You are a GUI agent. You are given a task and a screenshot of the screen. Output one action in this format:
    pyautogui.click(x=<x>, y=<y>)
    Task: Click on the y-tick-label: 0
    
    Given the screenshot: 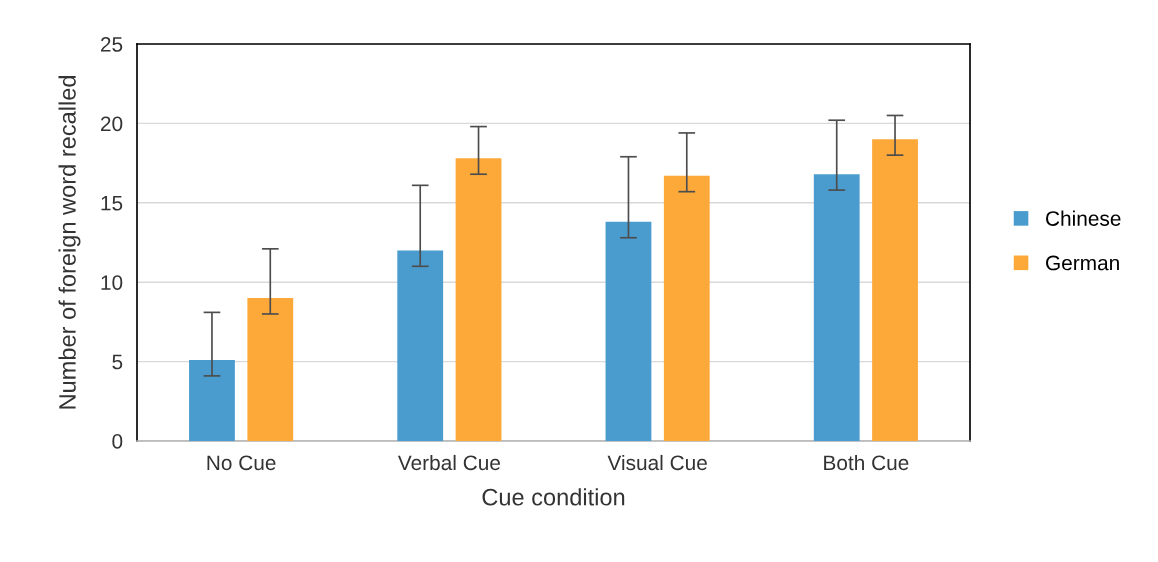 What is the action you would take?
    pyautogui.click(x=117, y=441)
    